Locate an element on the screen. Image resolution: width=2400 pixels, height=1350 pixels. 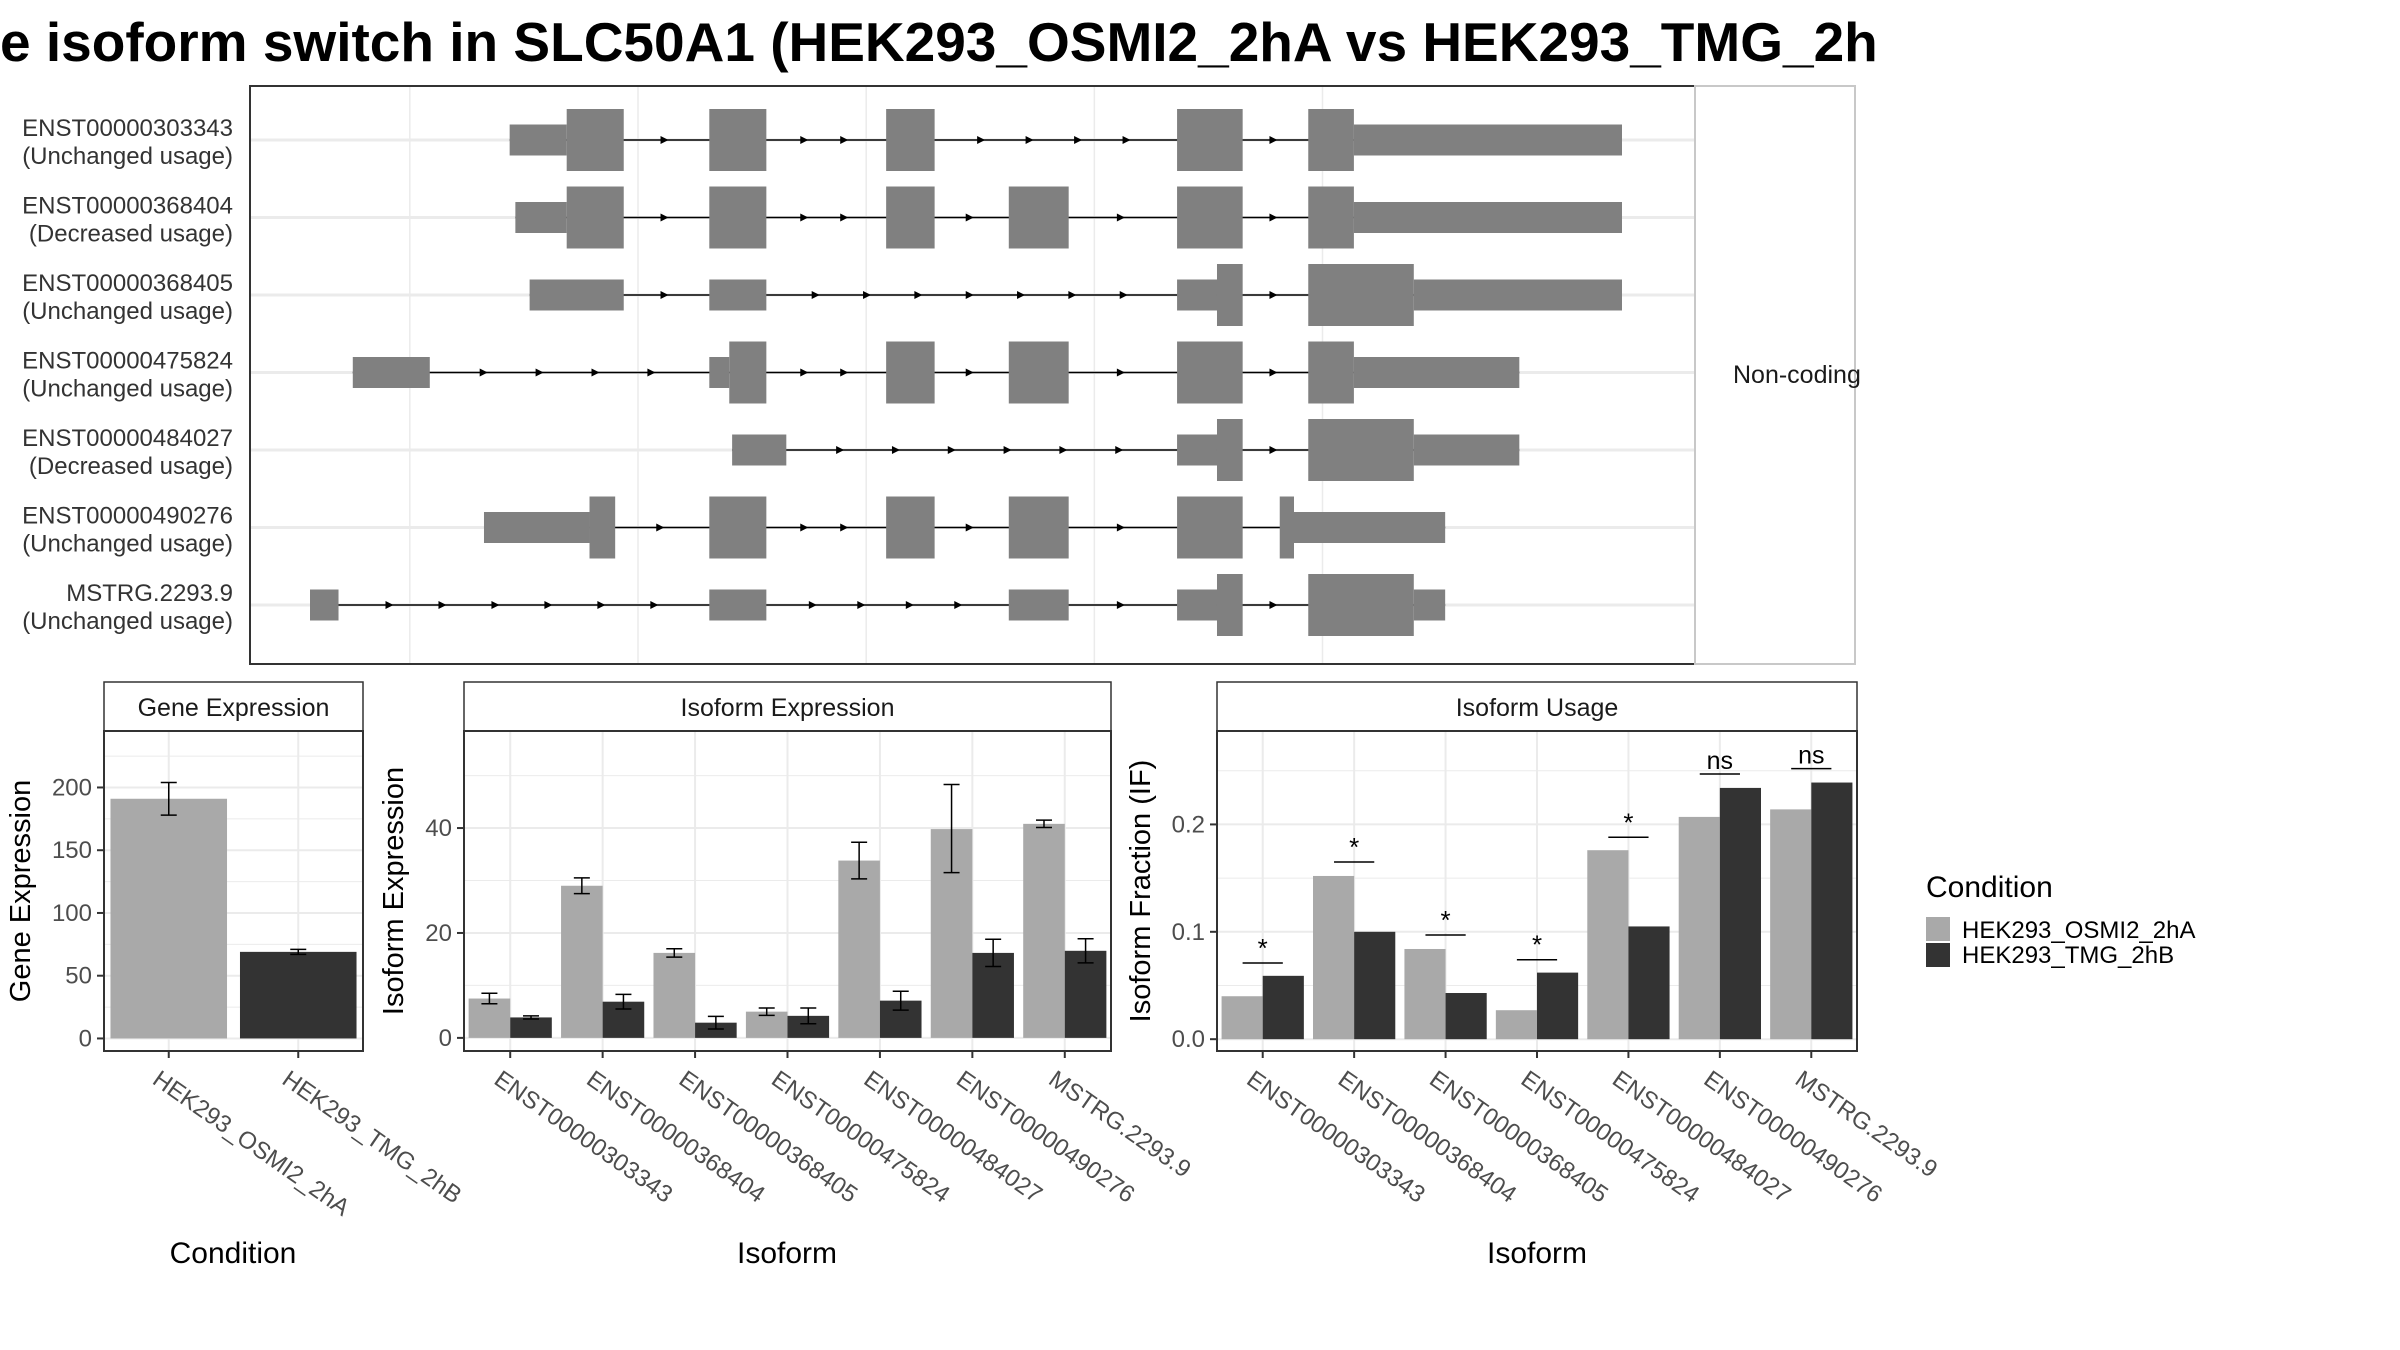
y-tick-label: 40 is located at coordinates (438, 828).